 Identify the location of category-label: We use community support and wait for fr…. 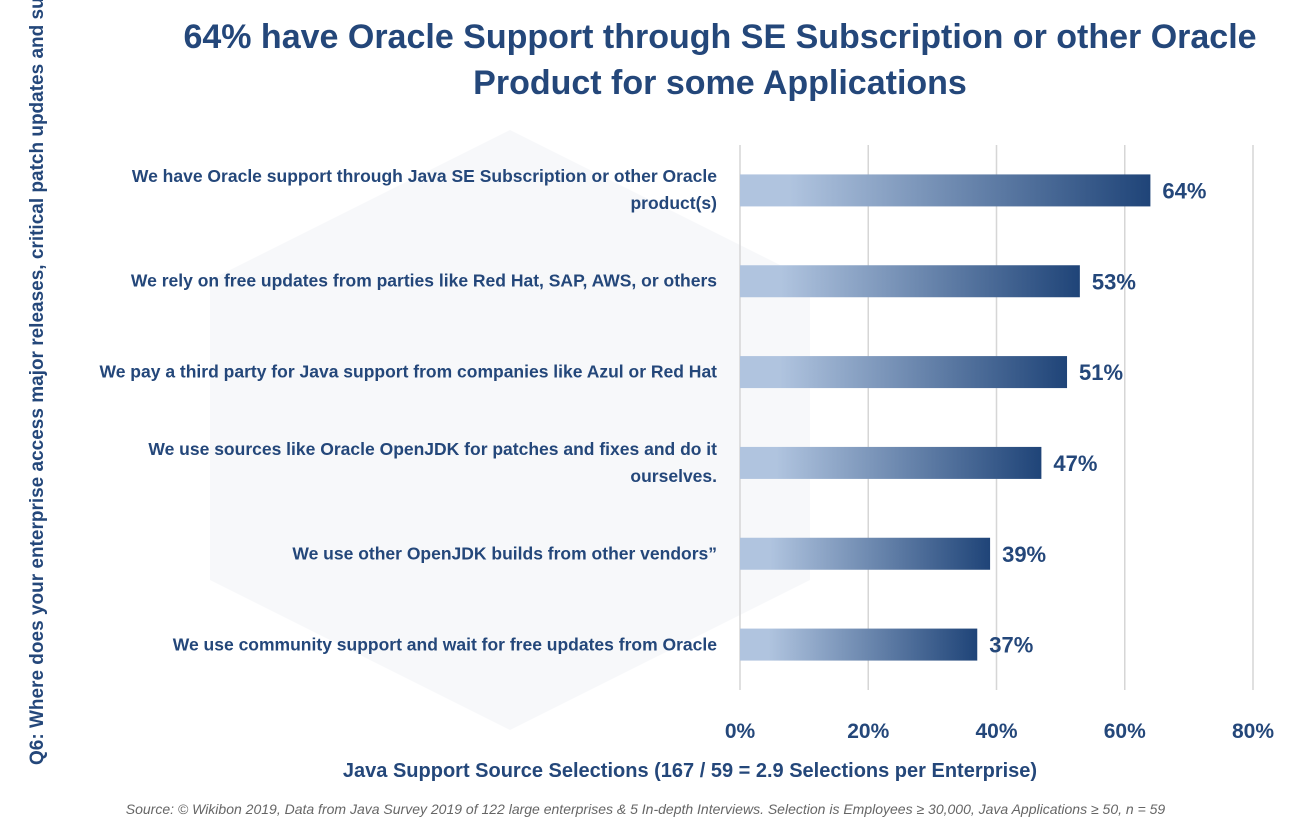
(444, 644).